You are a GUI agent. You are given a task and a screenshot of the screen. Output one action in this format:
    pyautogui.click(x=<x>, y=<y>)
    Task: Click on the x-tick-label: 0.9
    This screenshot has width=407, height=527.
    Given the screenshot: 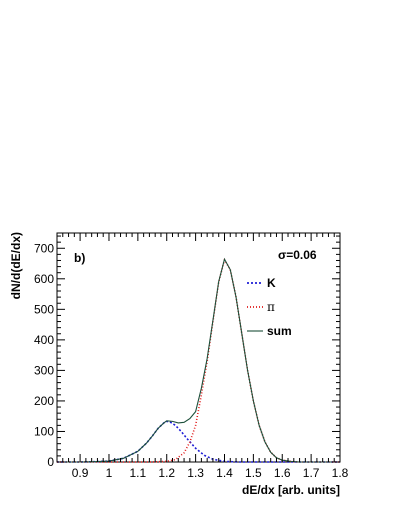 What is the action you would take?
    pyautogui.click(x=80, y=473)
    